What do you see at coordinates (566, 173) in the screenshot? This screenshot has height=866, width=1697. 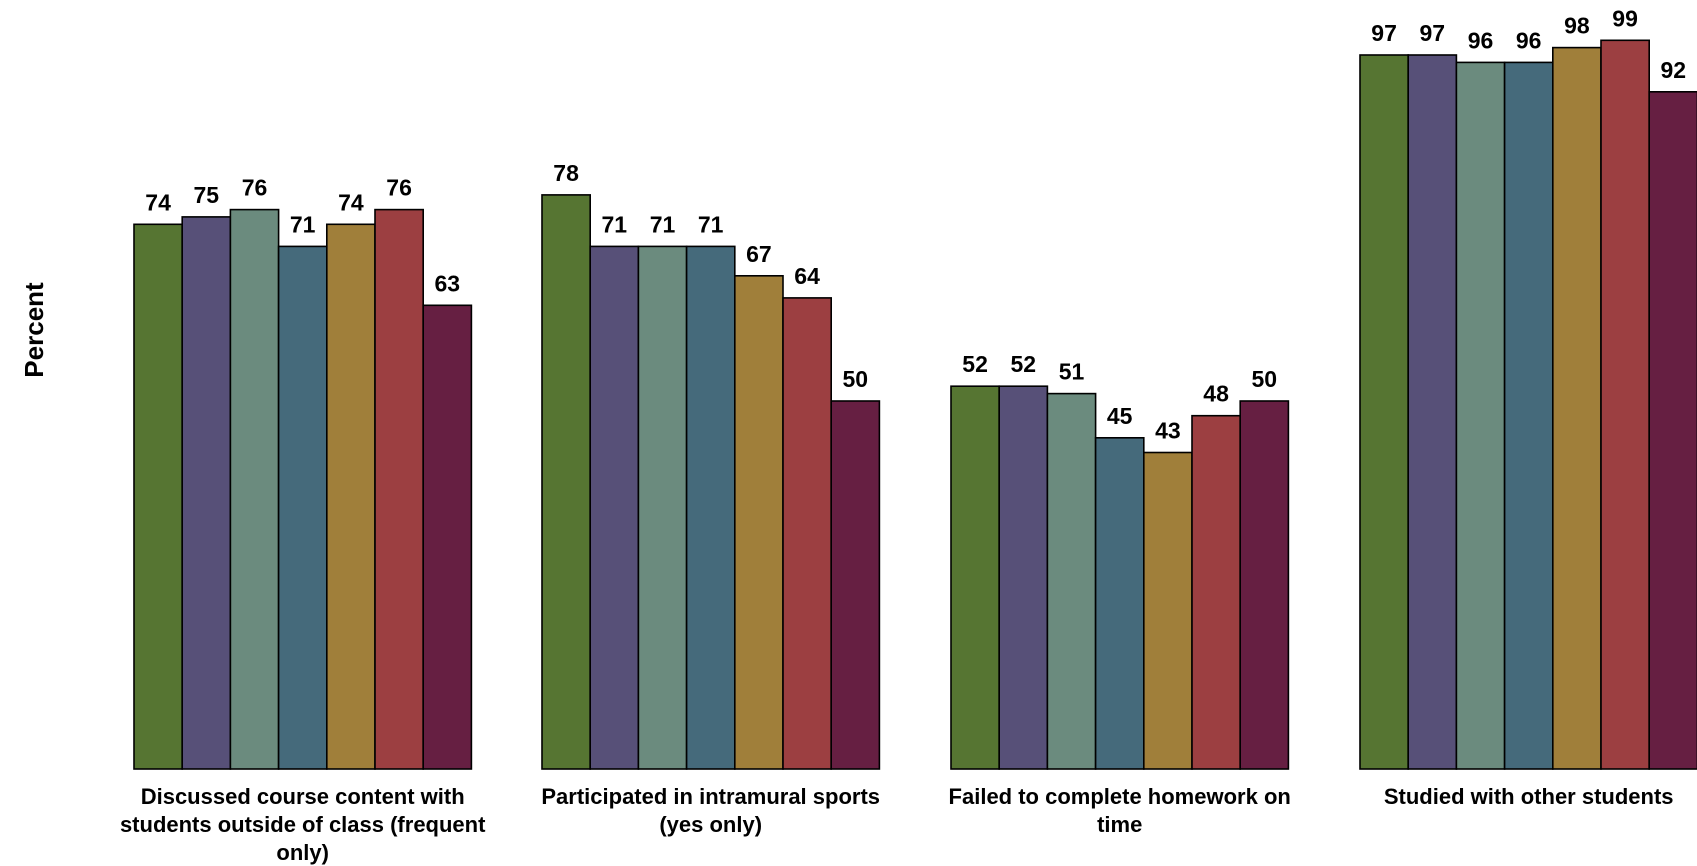 I see `bar-value-label: 78` at bounding box center [566, 173].